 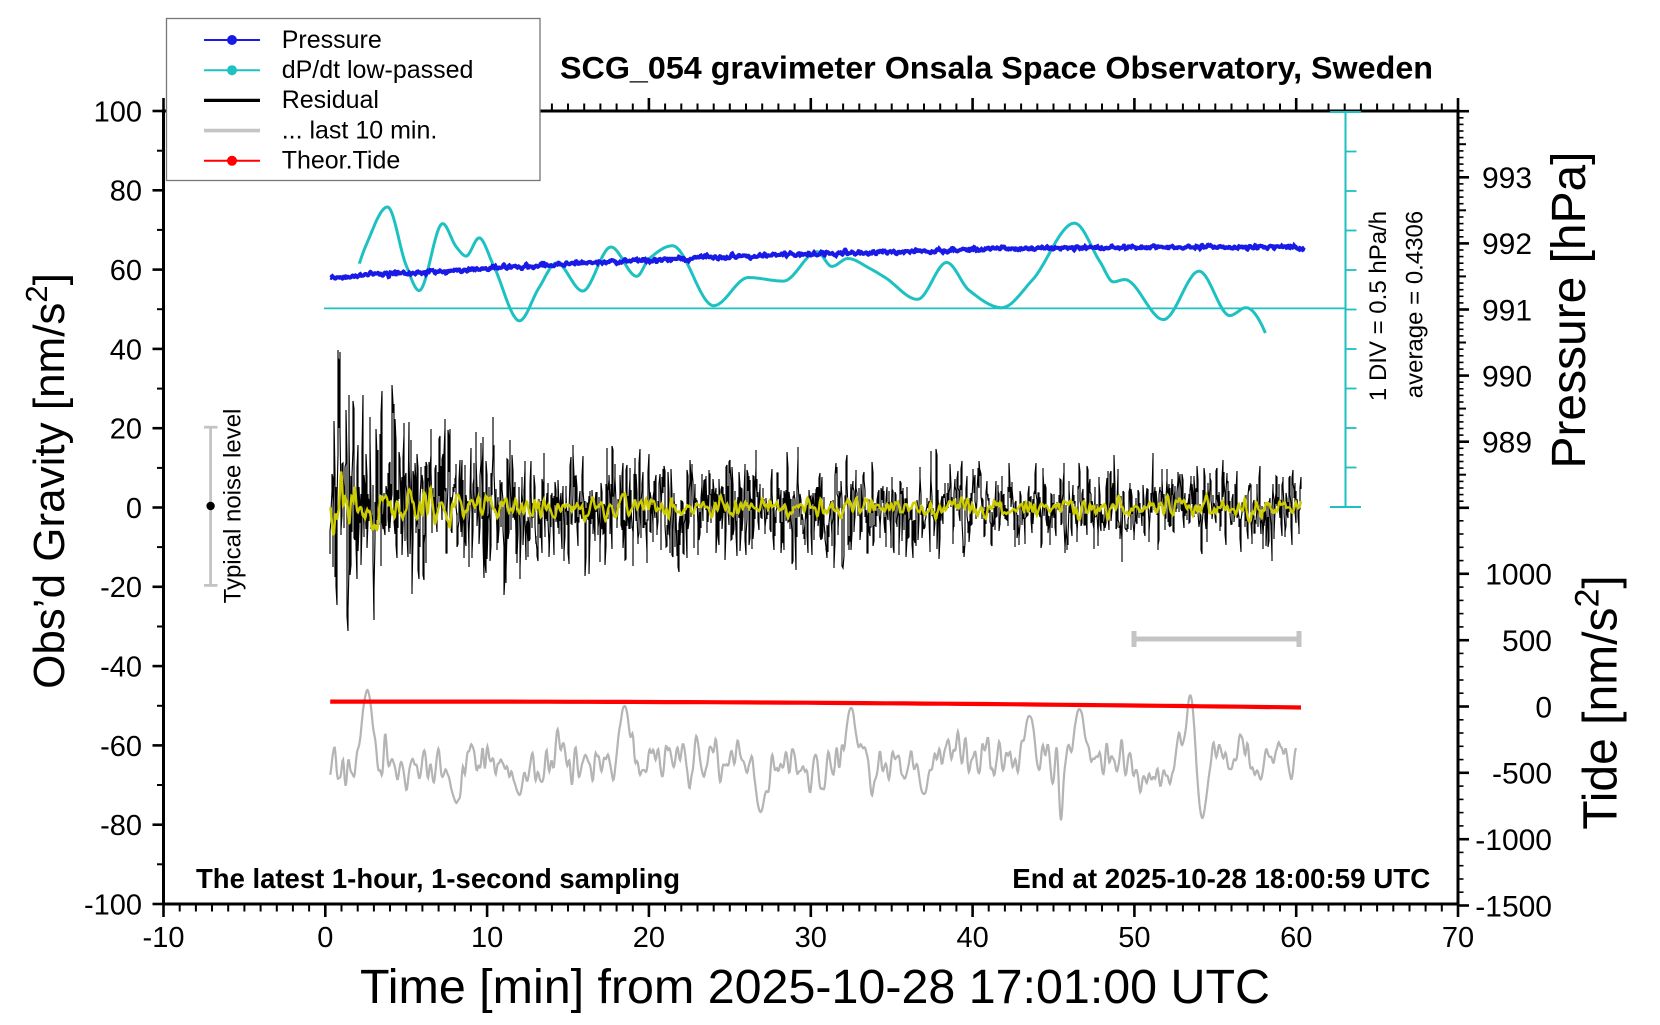 What do you see at coordinates (1134, 938) in the screenshot?
I see `svg-text: 50` at bounding box center [1134, 938].